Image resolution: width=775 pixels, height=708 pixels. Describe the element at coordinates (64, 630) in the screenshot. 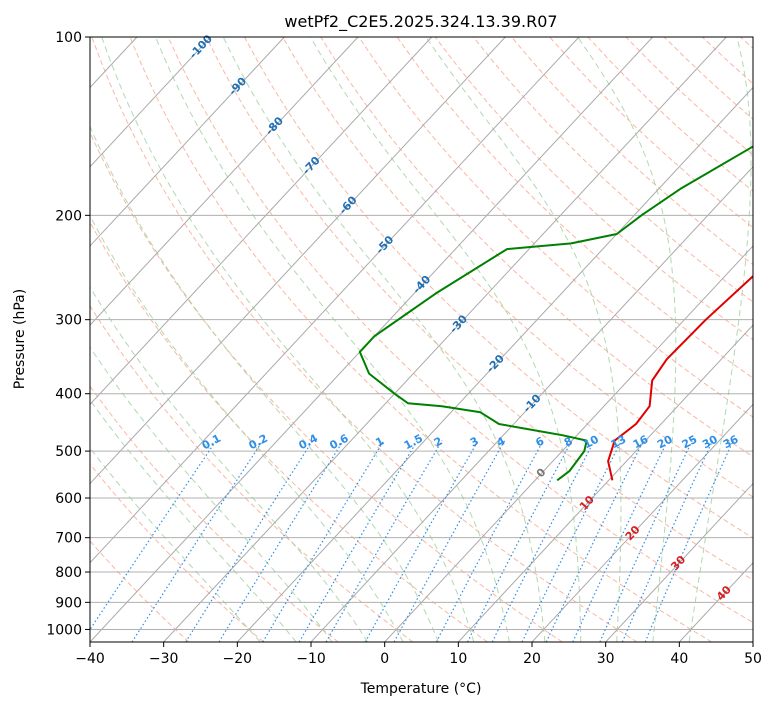

I see `y-tick-label: 1000` at that location.